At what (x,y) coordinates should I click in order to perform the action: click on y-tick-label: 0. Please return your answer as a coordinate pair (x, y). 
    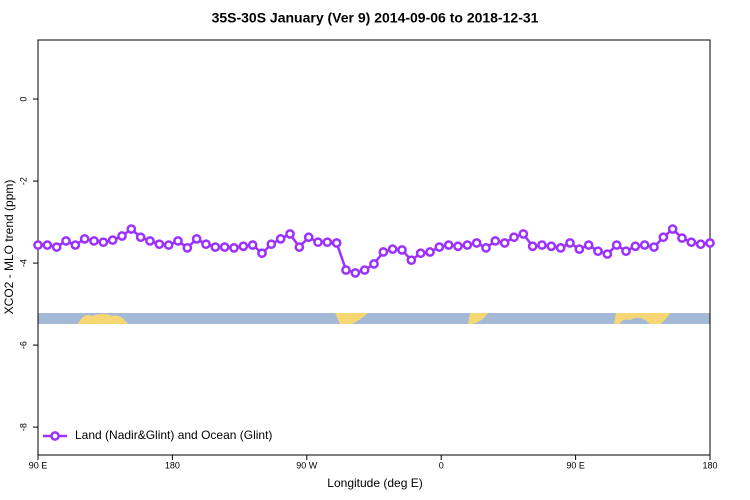
    Looking at the image, I should click on (23, 99).